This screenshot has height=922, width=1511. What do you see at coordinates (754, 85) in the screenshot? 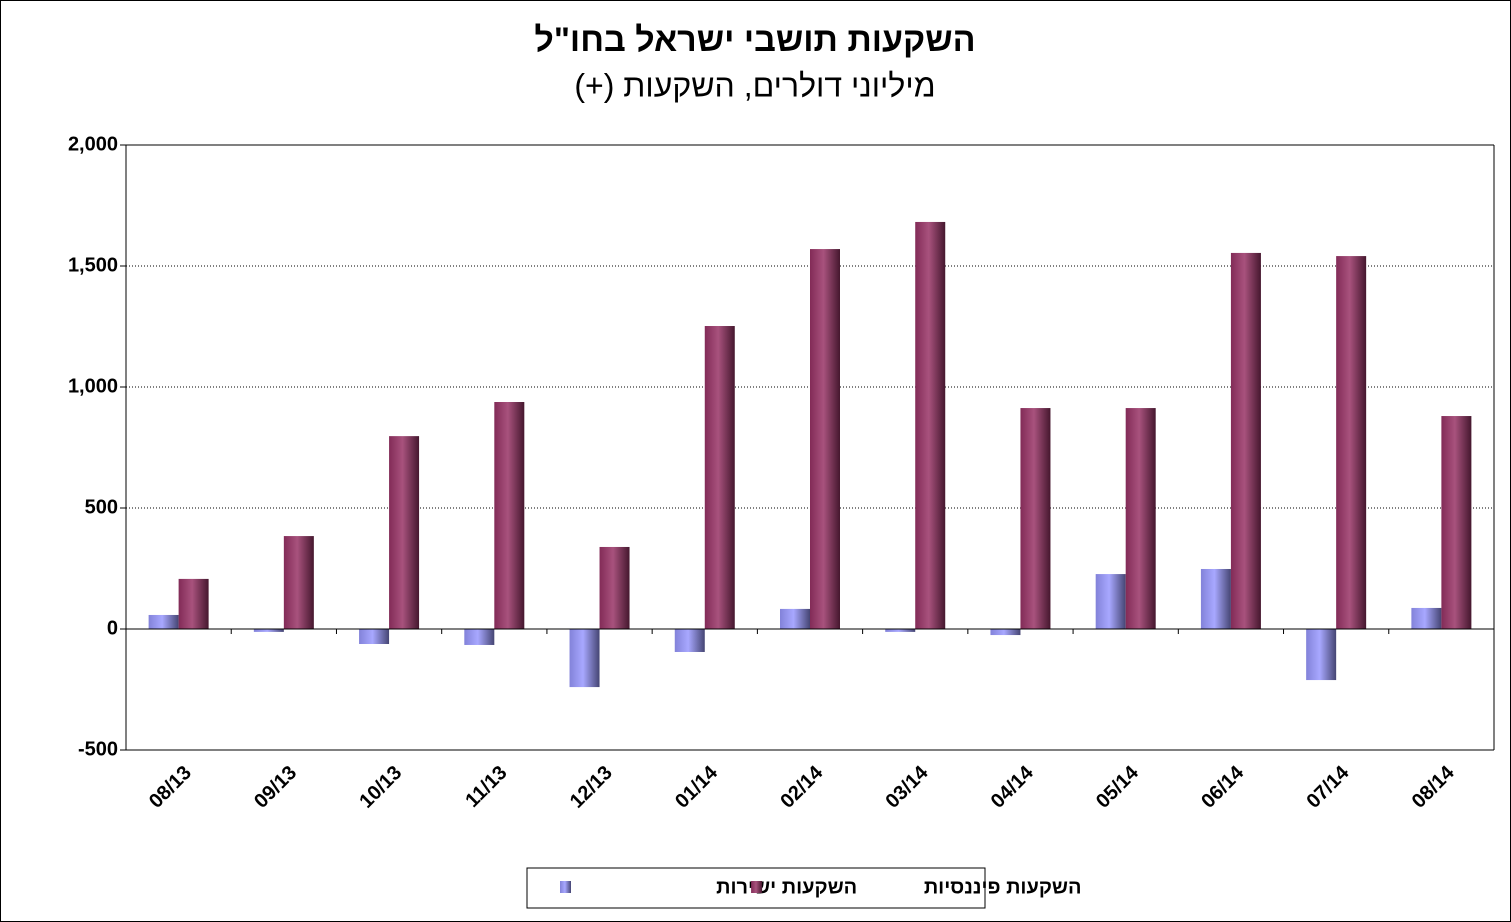
I see `chart-subtitle: מיליוני דולרים, השקעות (+)` at bounding box center [754, 85].